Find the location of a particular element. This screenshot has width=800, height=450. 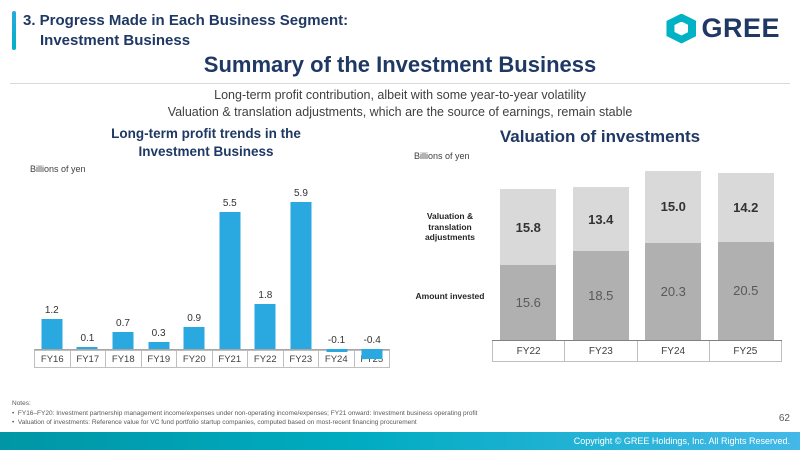

amount-invested-label: Amount invested is located at coordinates (450, 296).